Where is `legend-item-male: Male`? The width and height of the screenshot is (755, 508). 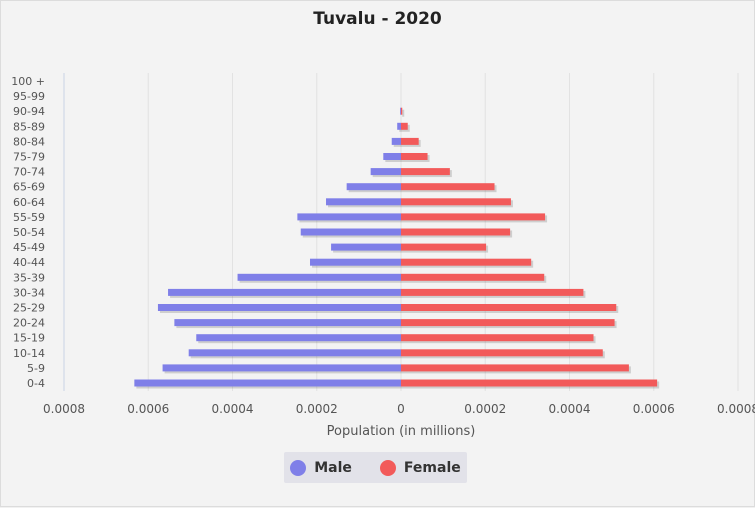
legend-item-male: Male is located at coordinates (321, 467).